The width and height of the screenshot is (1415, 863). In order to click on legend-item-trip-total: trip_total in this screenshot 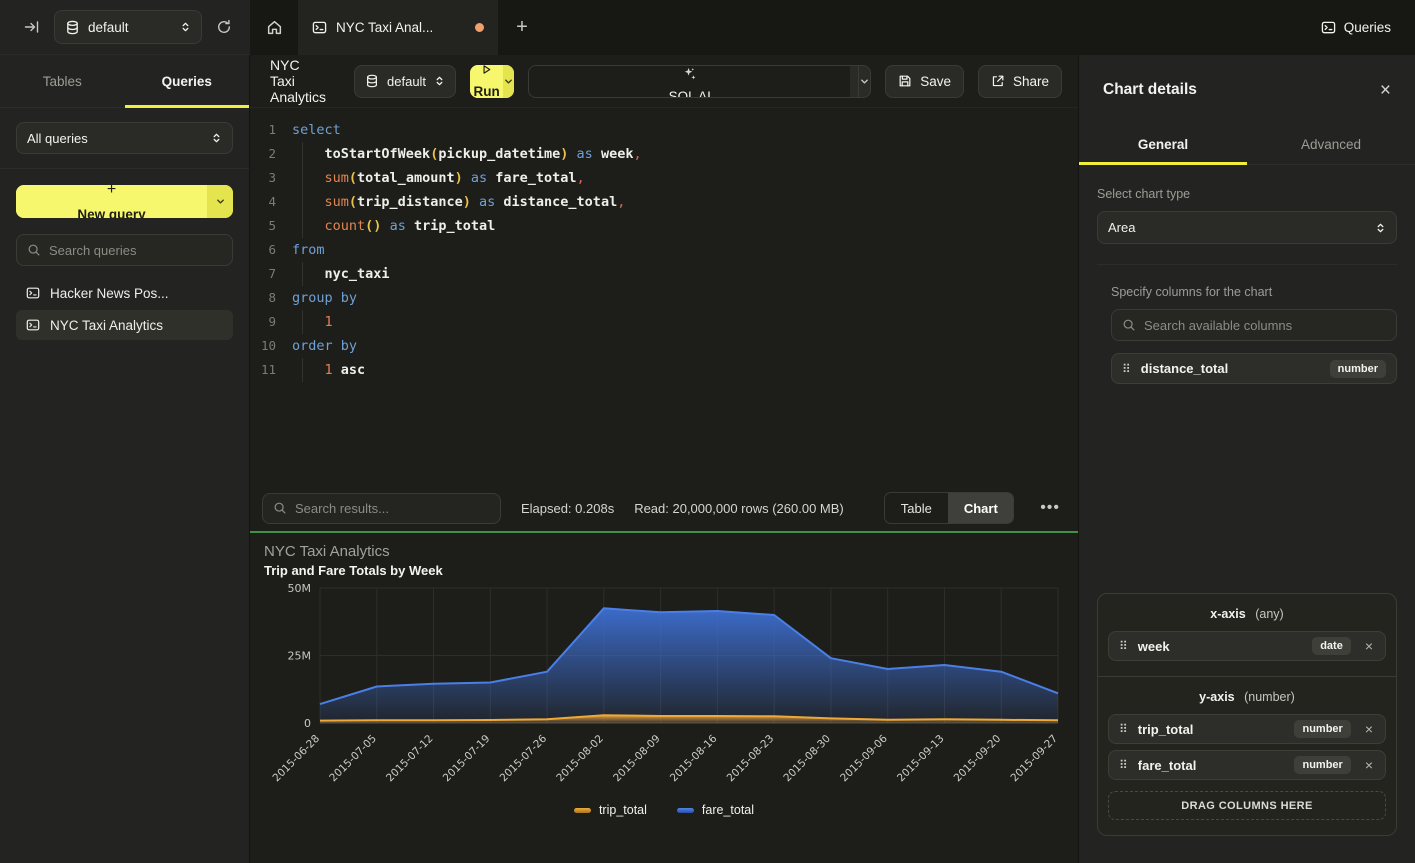, I will do `click(610, 810)`.